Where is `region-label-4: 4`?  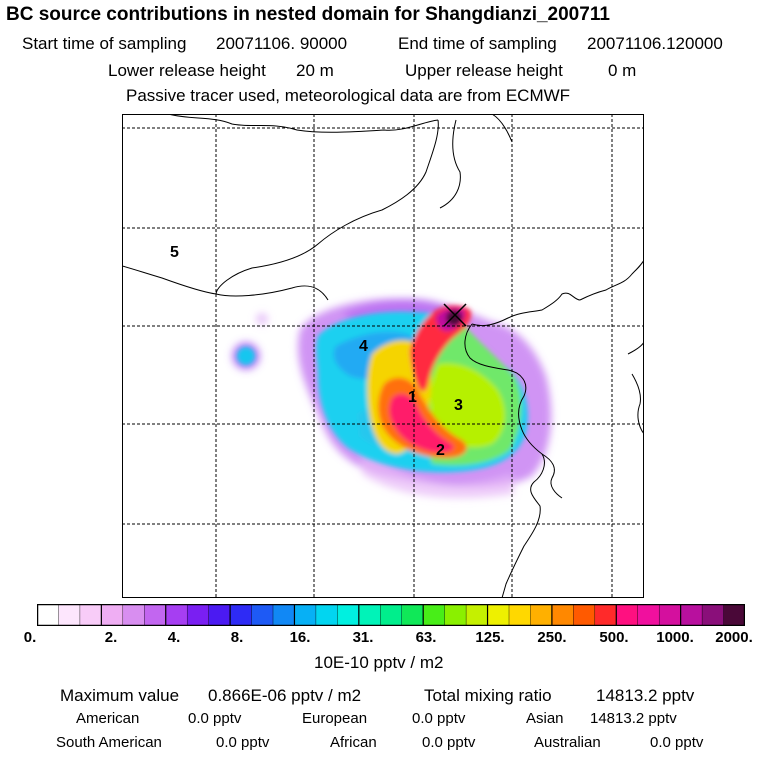 region-label-4: 4 is located at coordinates (363, 346).